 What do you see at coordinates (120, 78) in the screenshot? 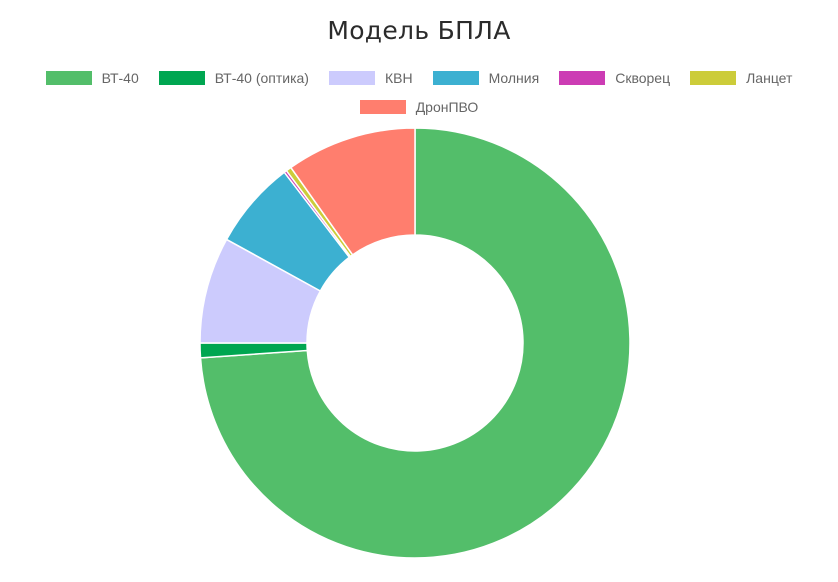
I see `legend-label: ВТ-40` at bounding box center [120, 78].